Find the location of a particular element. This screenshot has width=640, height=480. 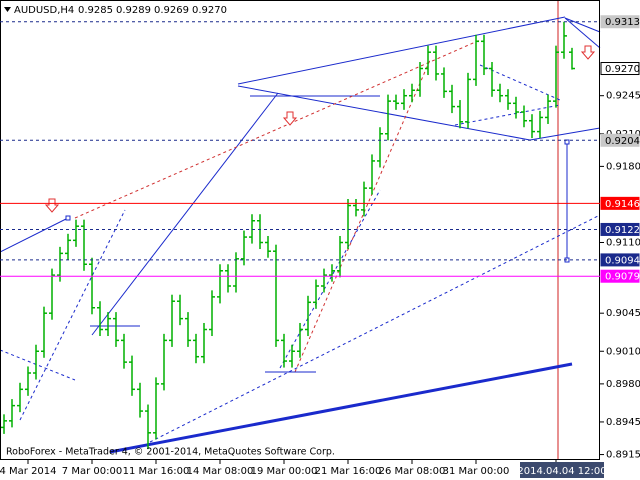

price-label: 0.9122 is located at coordinates (622, 230).